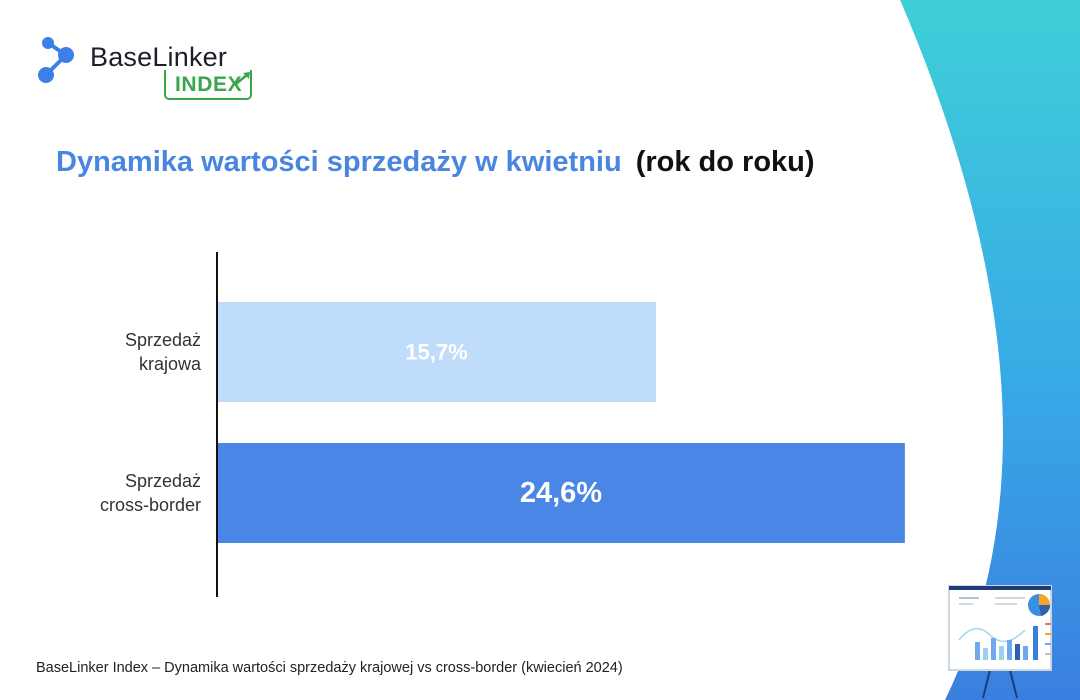  What do you see at coordinates (163, 352) in the screenshot?
I see `category-label-0: Sprzedaż krajowa` at bounding box center [163, 352].